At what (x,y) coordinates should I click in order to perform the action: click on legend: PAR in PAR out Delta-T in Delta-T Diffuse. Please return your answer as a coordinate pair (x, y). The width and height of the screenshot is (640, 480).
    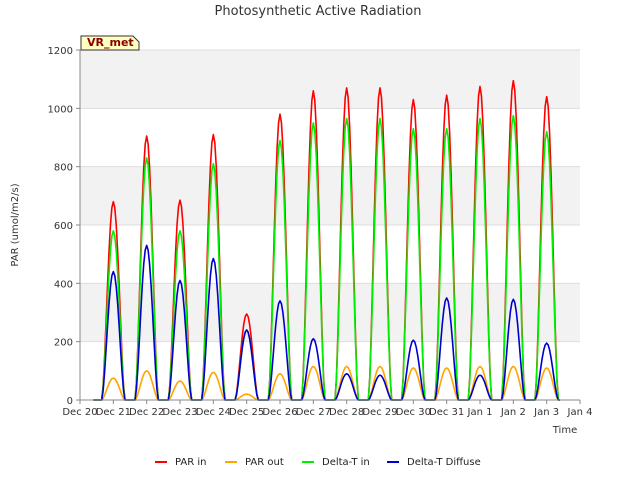
    Looking at the image, I should click on (318, 462).